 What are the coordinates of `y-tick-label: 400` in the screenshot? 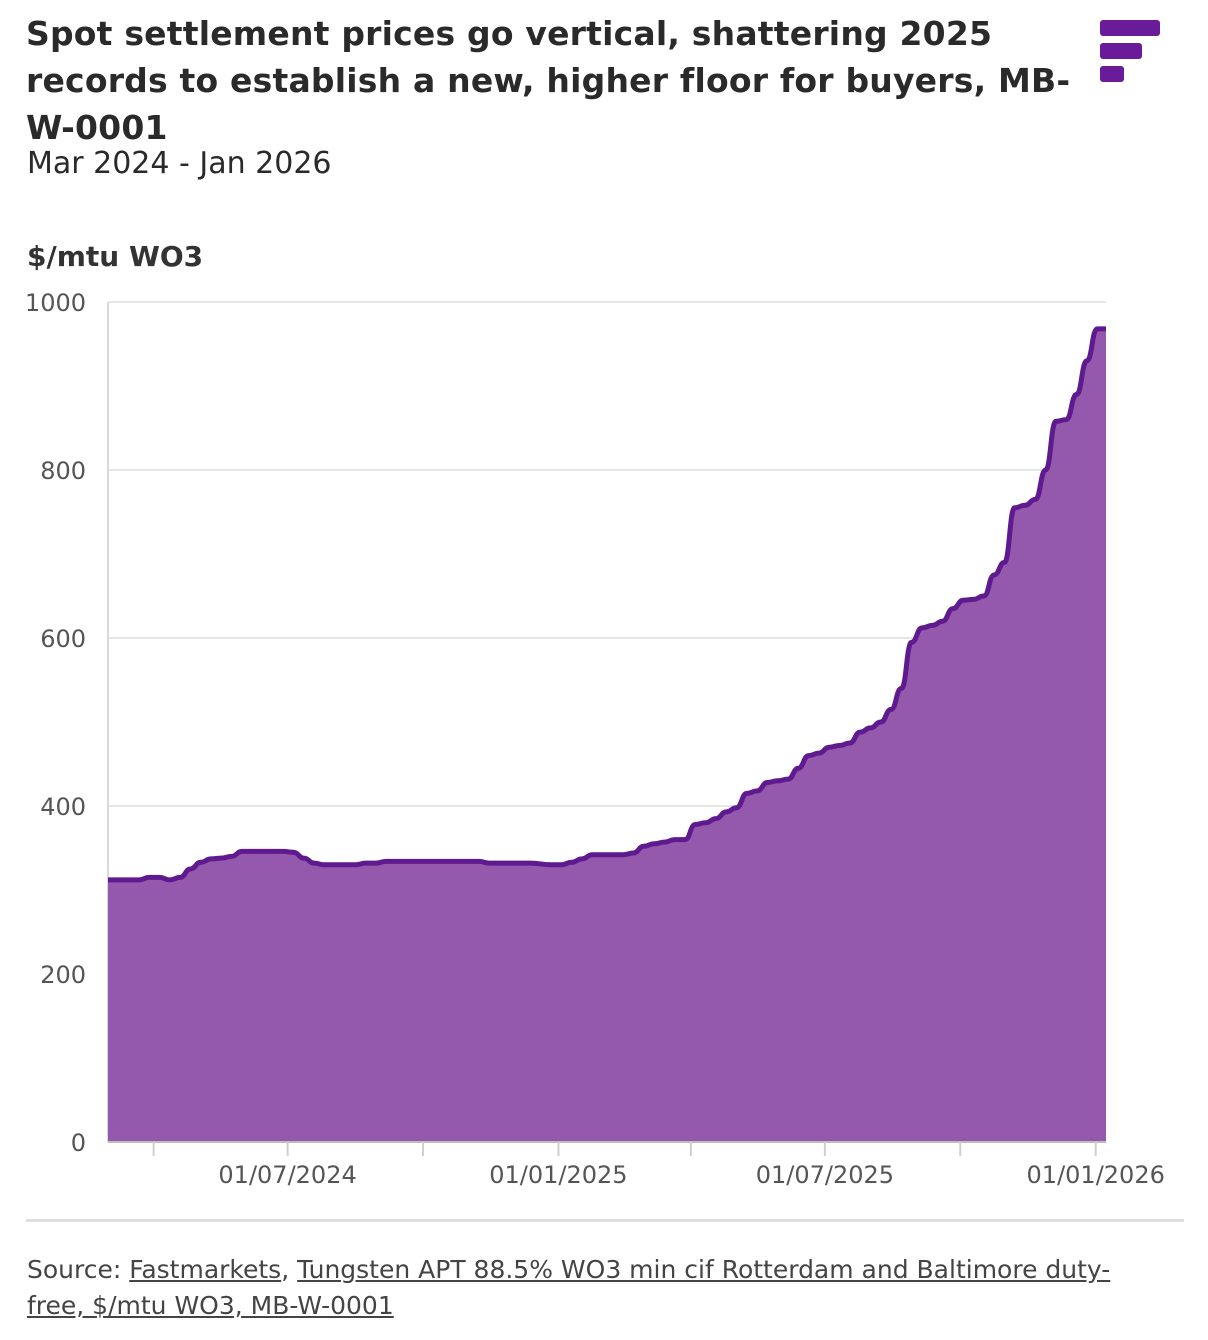 It's located at (63, 807).